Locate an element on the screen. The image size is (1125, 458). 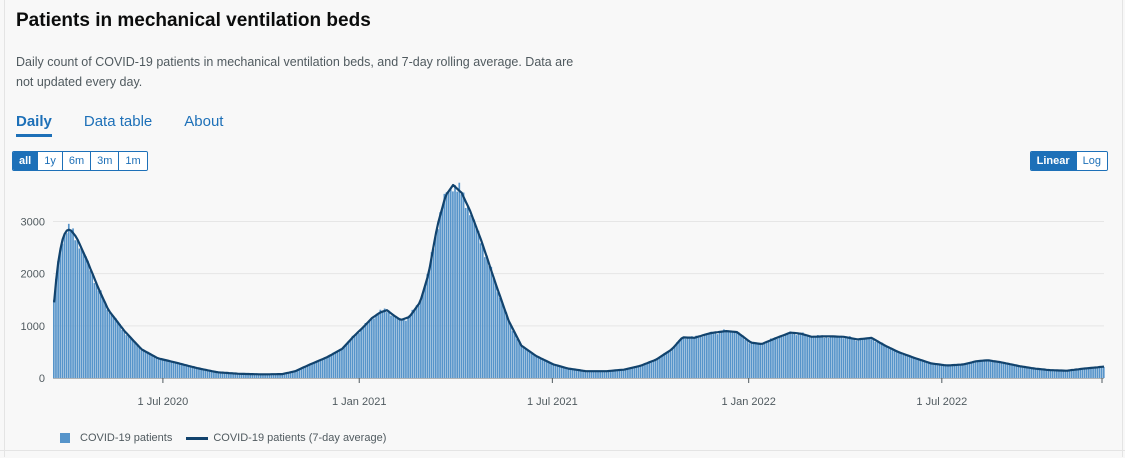
scale-linear-button: Linear is located at coordinates (1053, 161).